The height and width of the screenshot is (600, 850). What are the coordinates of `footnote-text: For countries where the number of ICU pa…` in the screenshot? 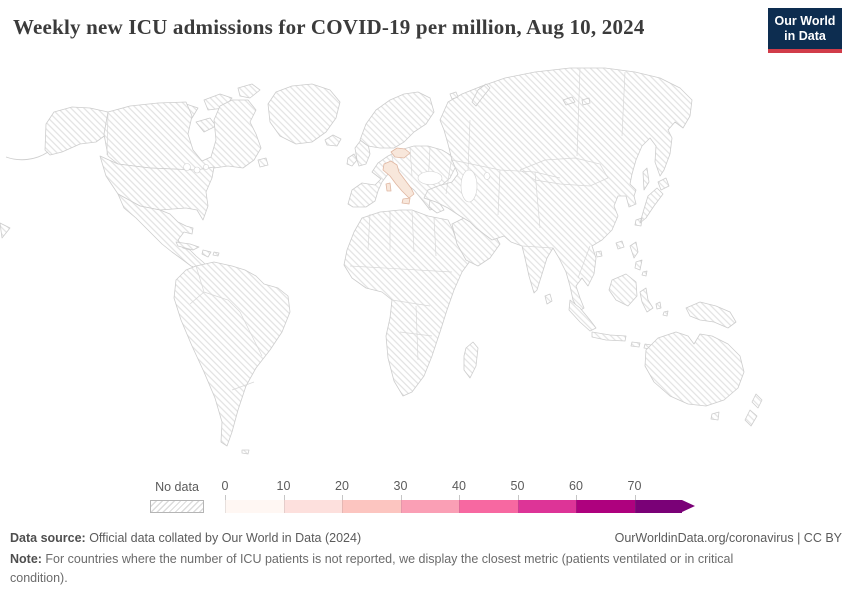 It's located at (372, 568).